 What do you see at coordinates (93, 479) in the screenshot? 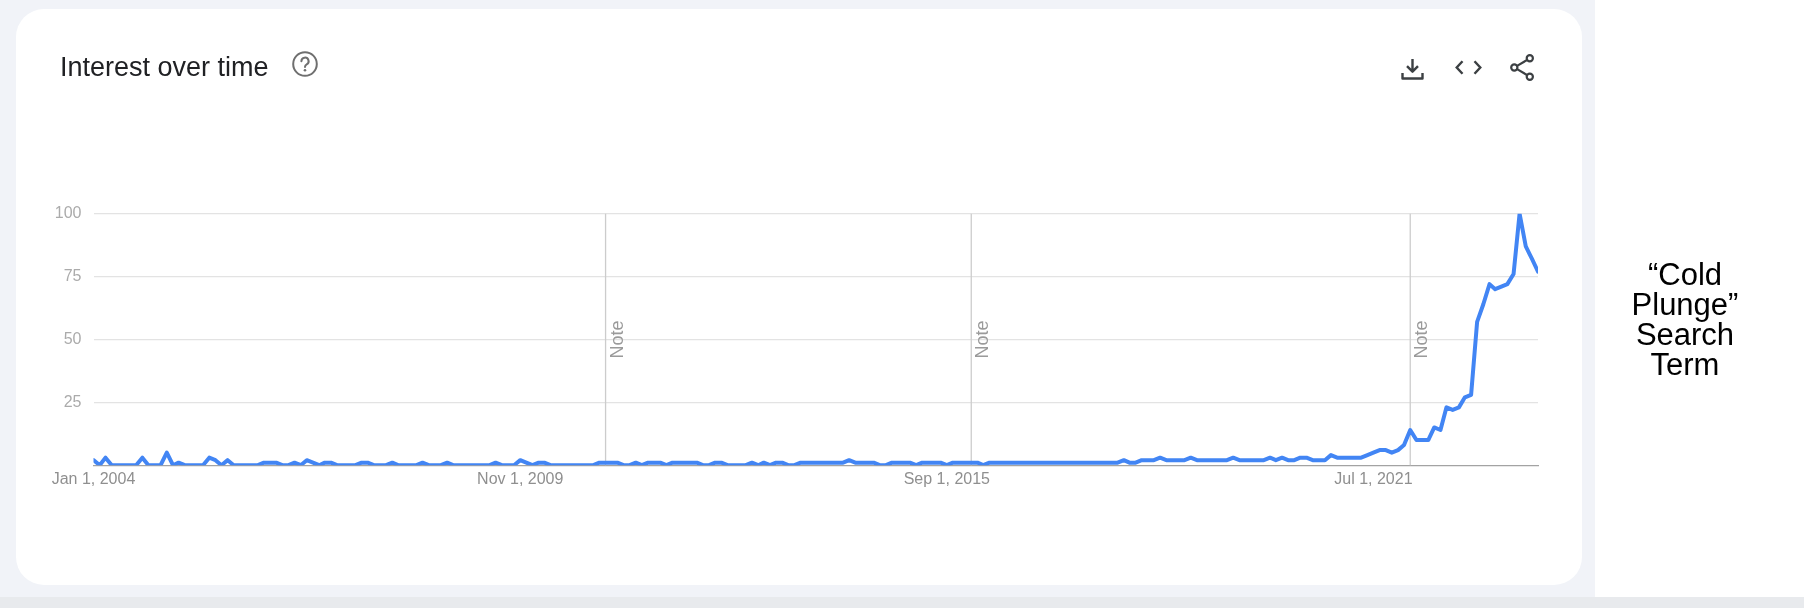
I see `x-tick-label: Jan 1, 2004` at bounding box center [93, 479].